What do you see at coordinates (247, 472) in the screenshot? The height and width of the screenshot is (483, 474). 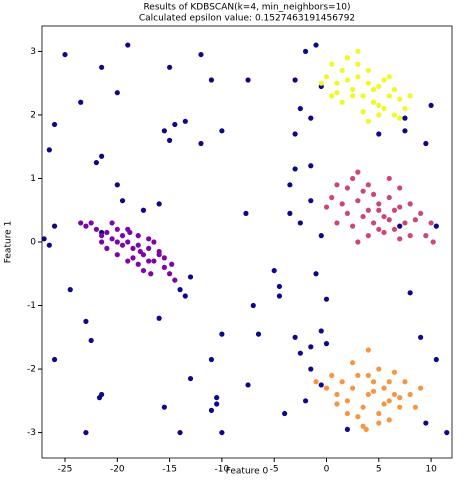 I see `x-axis-label: Feature 0` at bounding box center [247, 472].